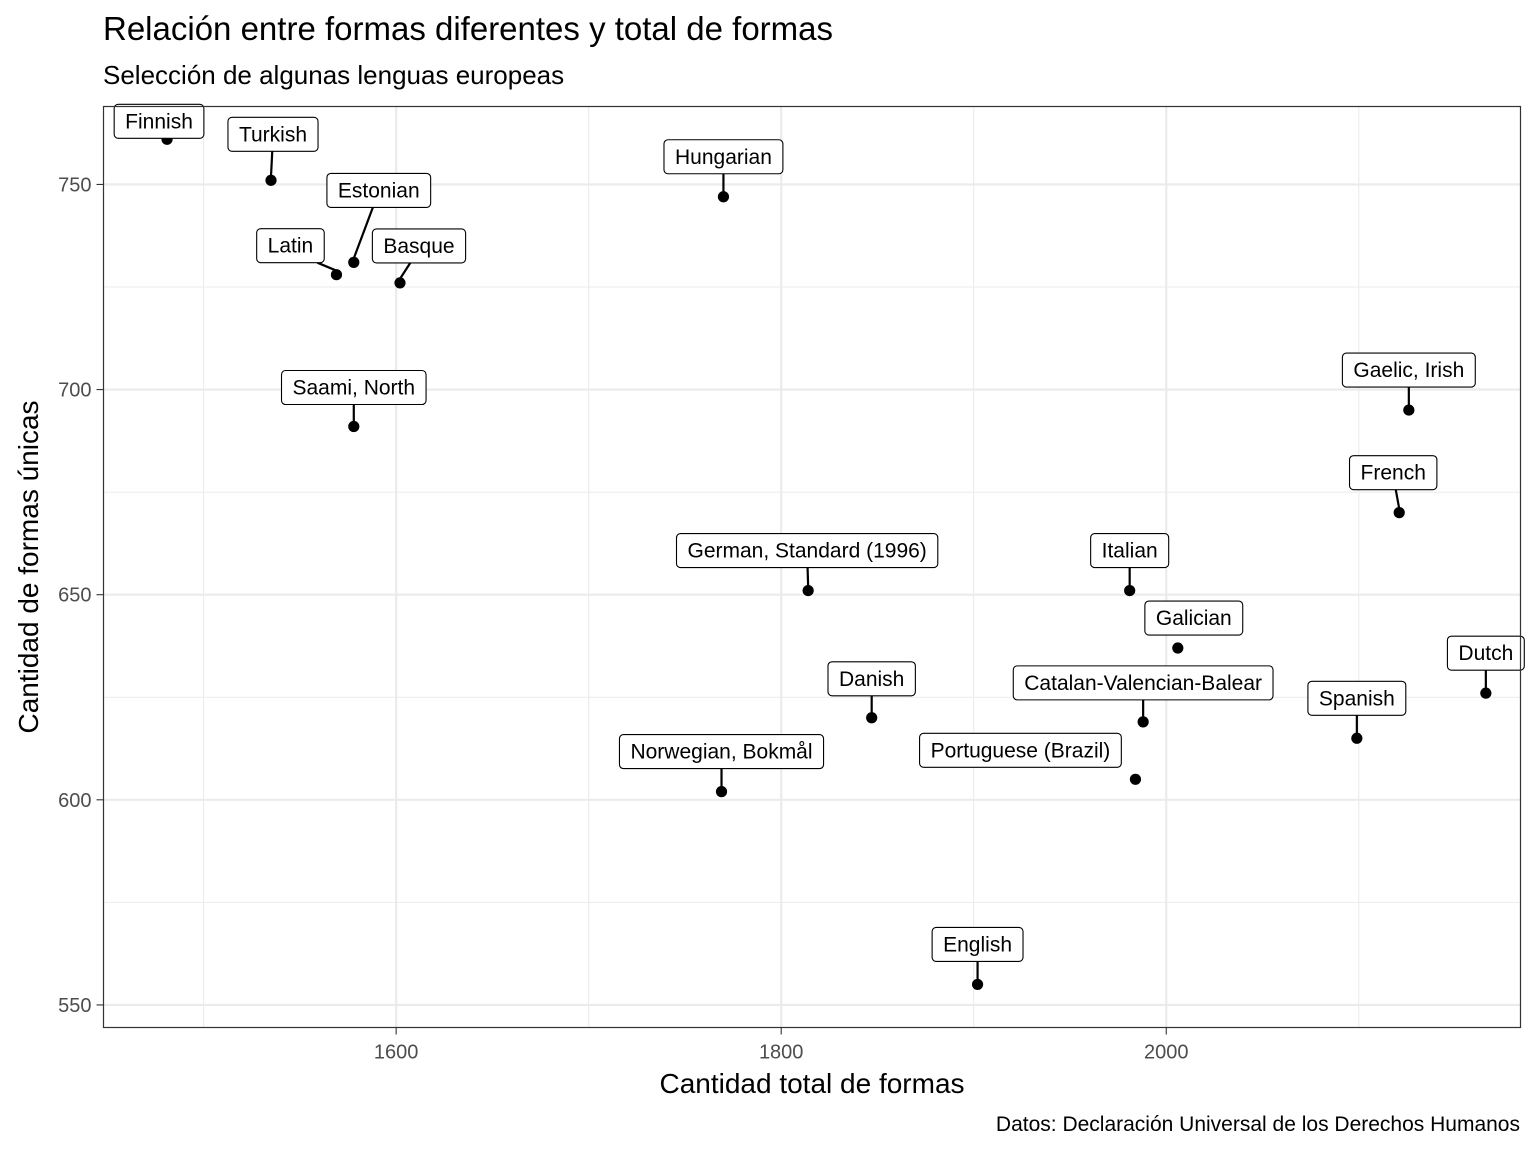 This screenshot has width=1536, height=1152. I want to click on point-label-text: Latin, so click(291, 246).